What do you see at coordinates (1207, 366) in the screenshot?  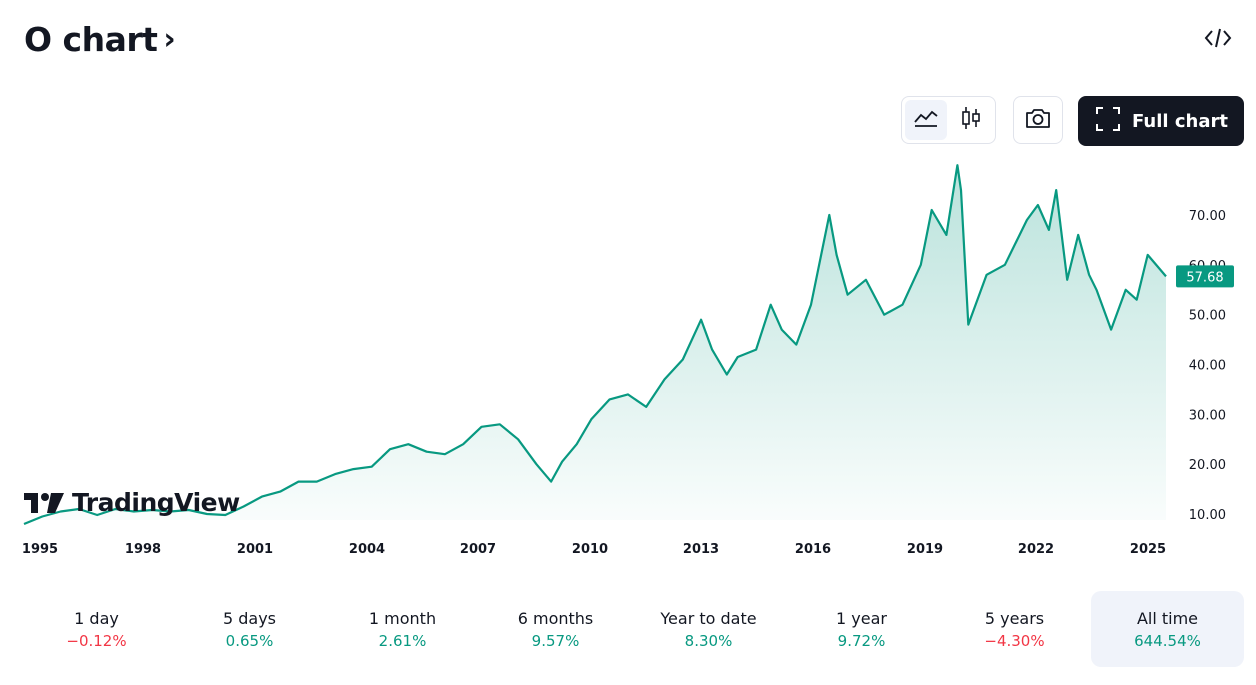 I see `y-tick-label: 40.00` at bounding box center [1207, 366].